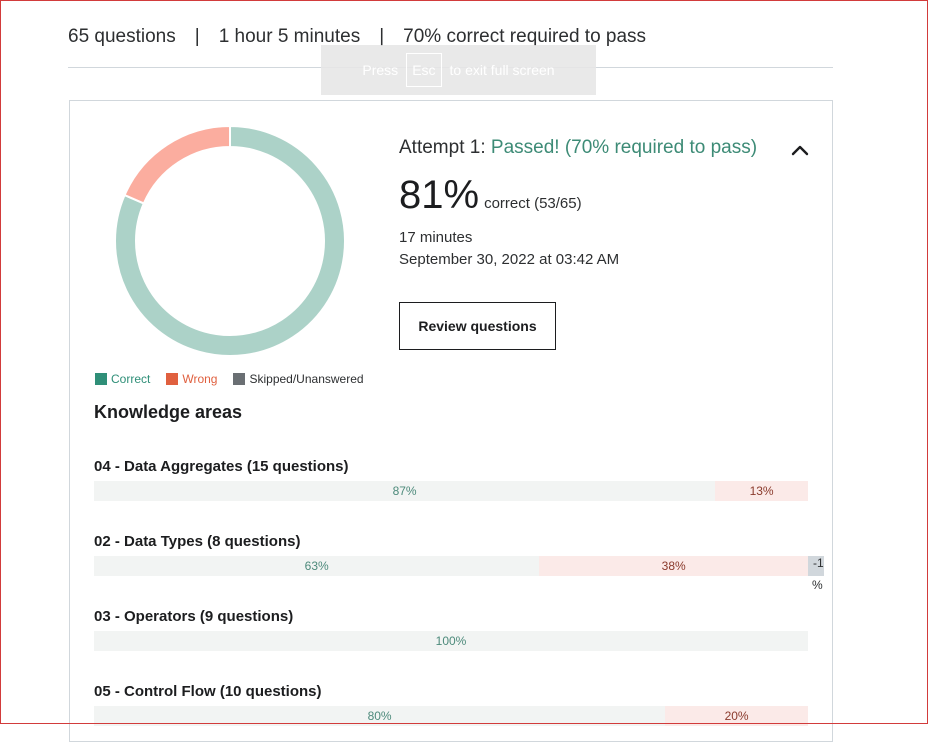 The width and height of the screenshot is (928, 742). I want to click on bar-segment-wrong: 38%, so click(673, 566).